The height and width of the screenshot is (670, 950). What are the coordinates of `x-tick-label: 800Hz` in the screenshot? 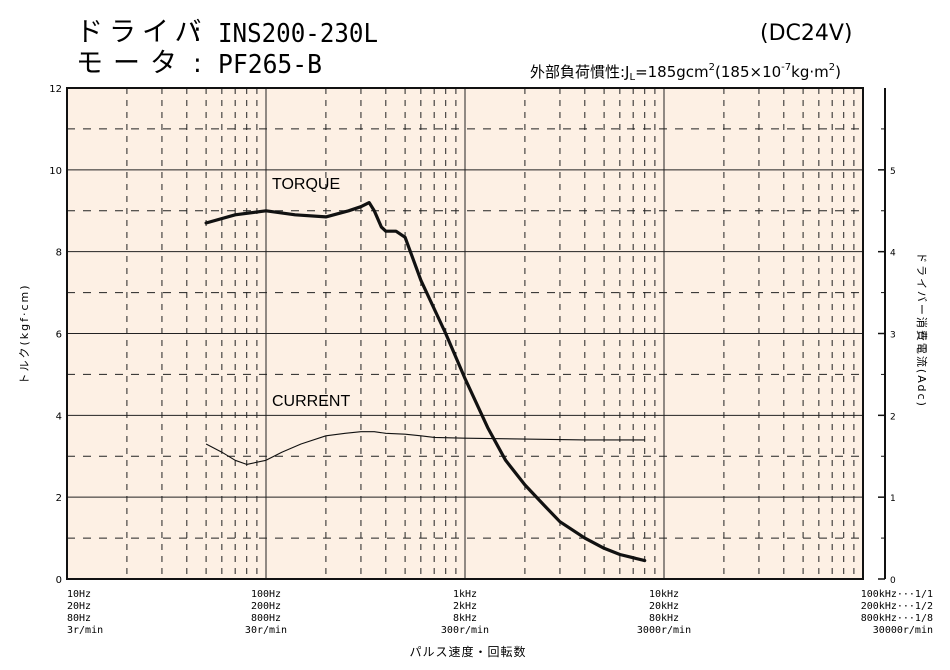 It's located at (266, 618).